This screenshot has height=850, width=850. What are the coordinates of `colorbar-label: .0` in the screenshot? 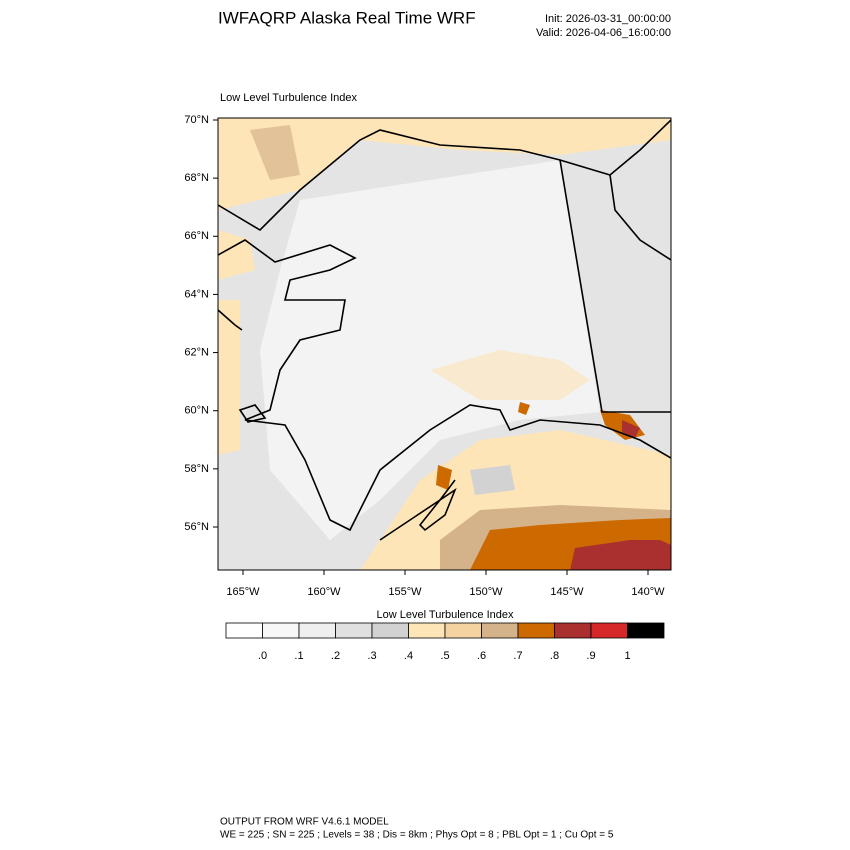 It's located at (262, 656).